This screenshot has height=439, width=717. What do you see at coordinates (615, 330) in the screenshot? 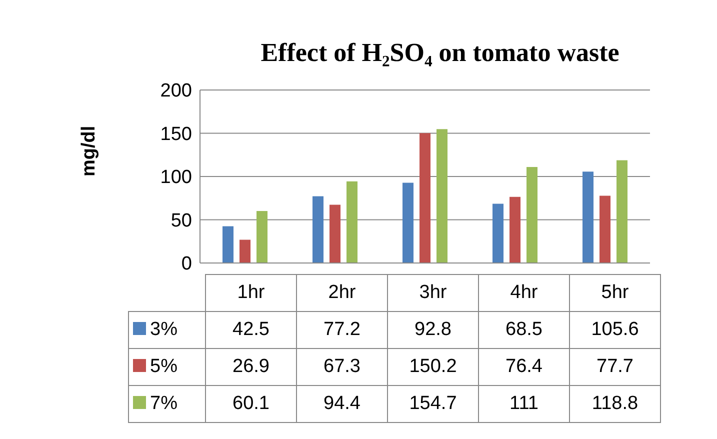
I see `data-label: 105.6` at bounding box center [615, 330].